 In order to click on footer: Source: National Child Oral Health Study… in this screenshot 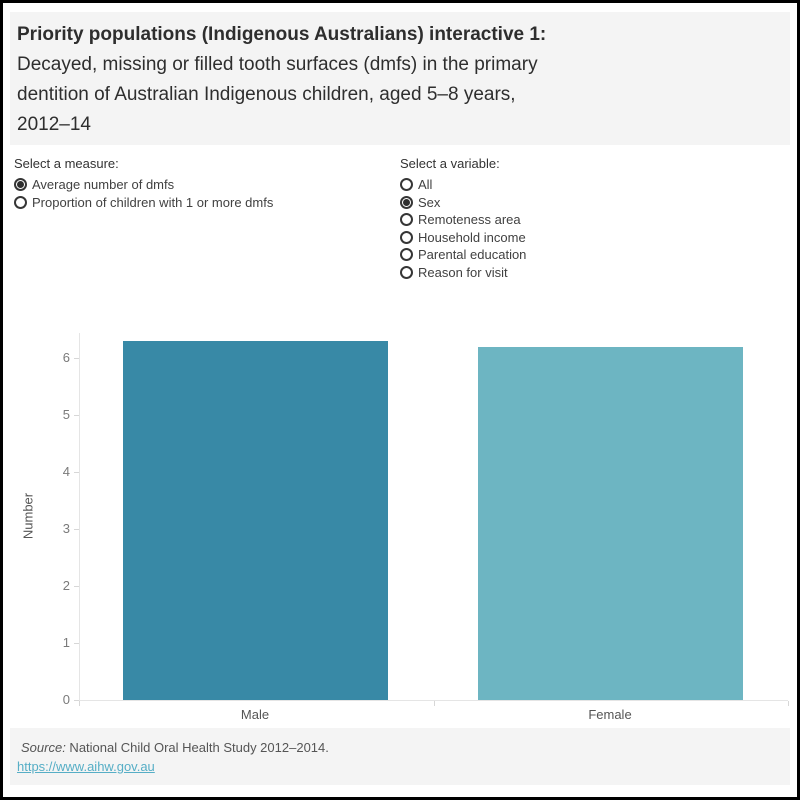, I will do `click(400, 756)`.